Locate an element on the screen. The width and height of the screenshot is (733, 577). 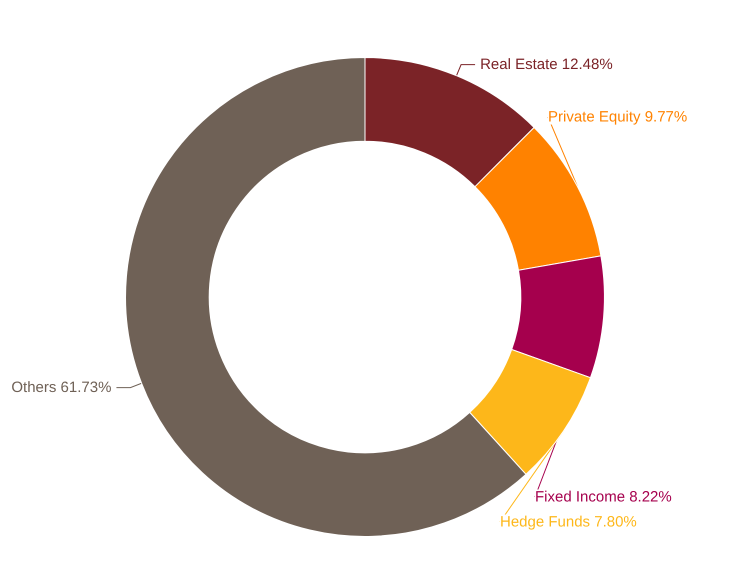
slice-label: Real Estate 12.48% is located at coordinates (546, 65).